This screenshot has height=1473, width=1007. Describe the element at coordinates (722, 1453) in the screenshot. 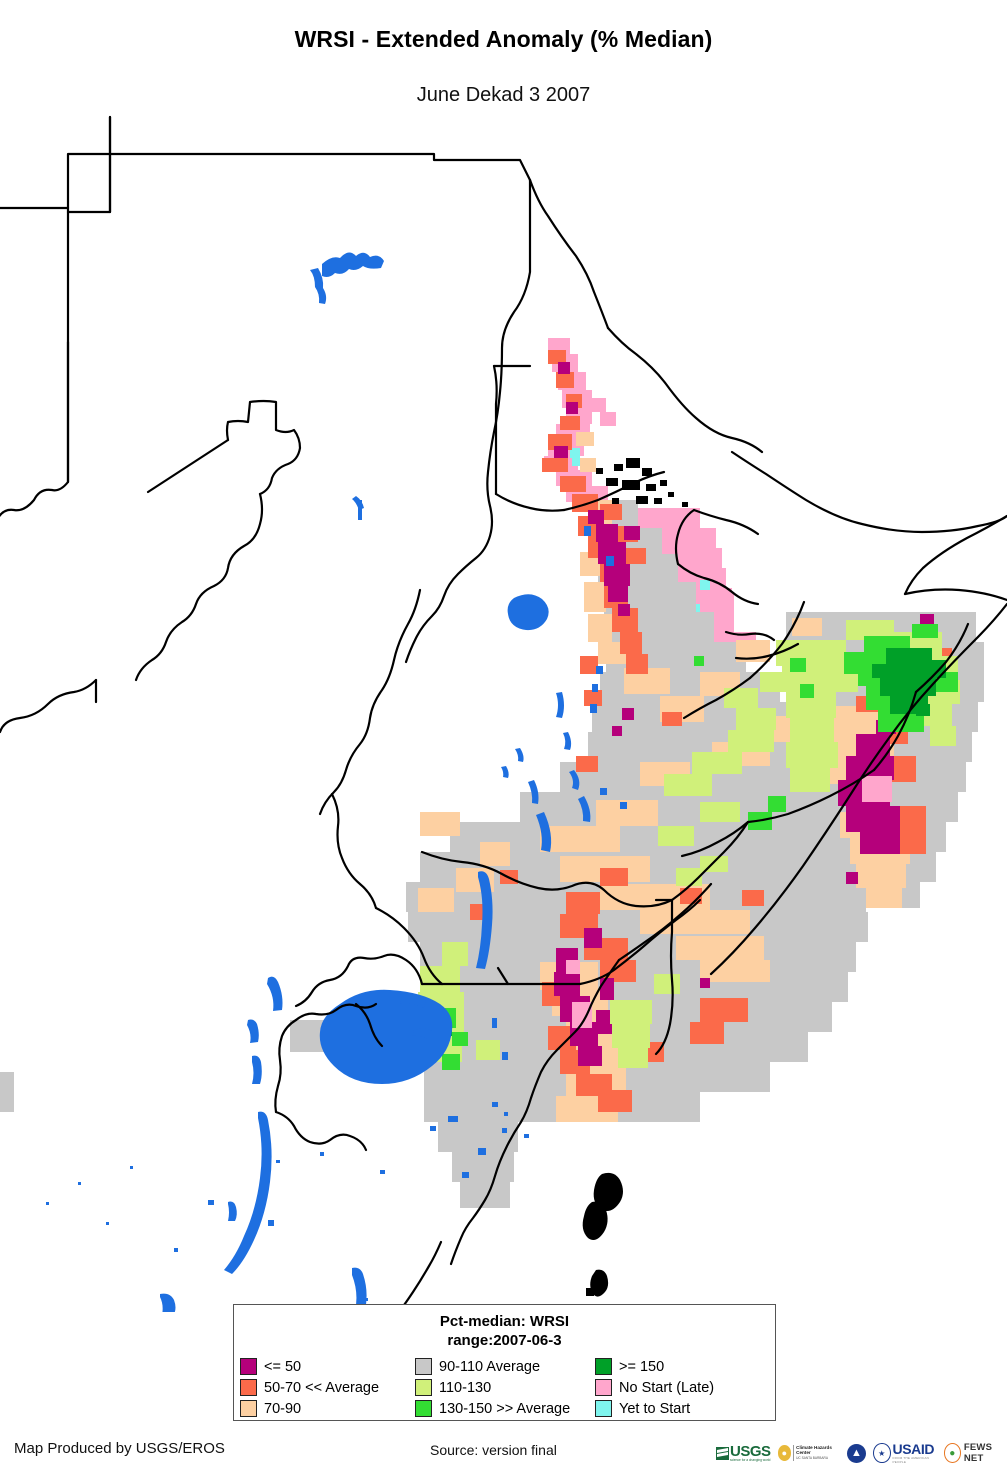

I see `usgs-mark-icon` at that location.